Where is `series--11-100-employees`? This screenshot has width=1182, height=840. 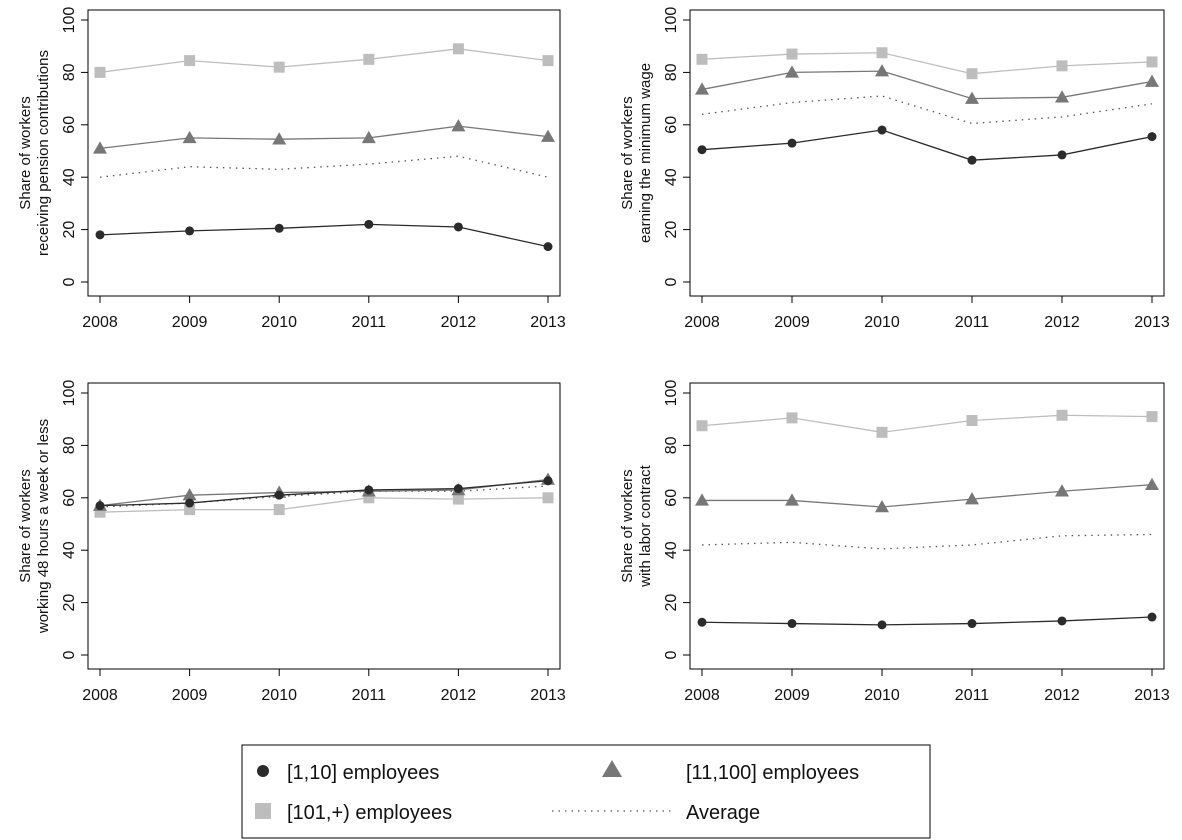
series--11-100-employees is located at coordinates (324, 491).